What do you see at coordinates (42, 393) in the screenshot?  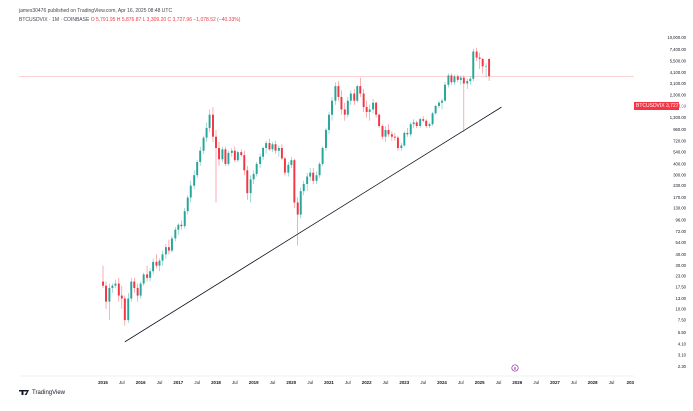 I see `tradingview-logo: TradingView` at bounding box center [42, 393].